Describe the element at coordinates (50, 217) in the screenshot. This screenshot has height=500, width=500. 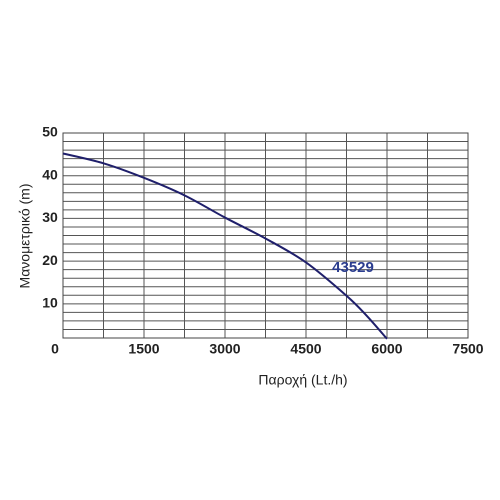
I see `y-tick-label: 30` at that location.